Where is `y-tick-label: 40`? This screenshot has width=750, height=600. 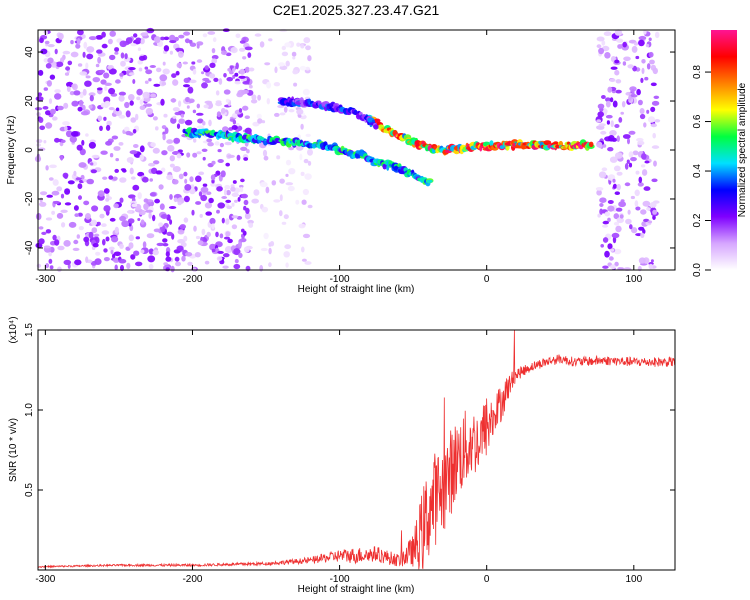 y-tick-label: 40 is located at coordinates (29, 52).